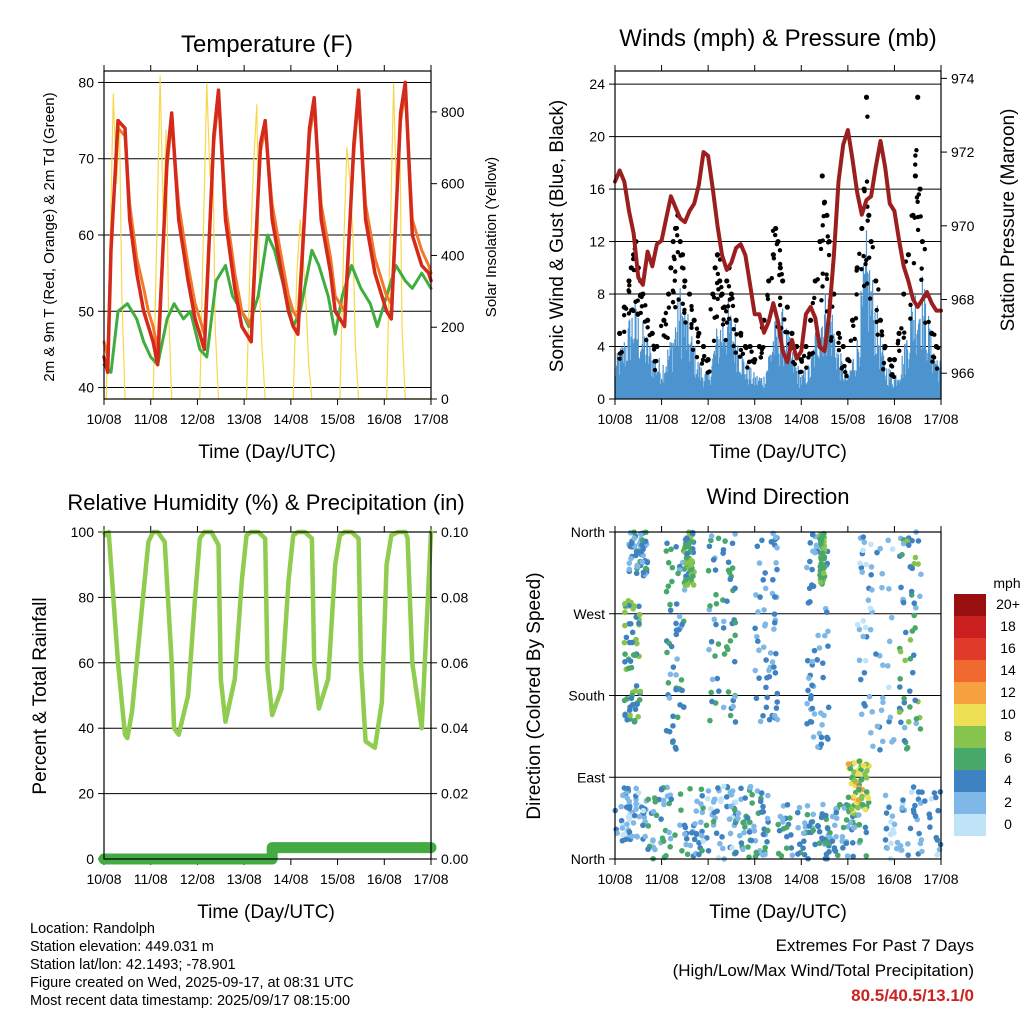 This screenshot has width=1024, height=1024. I want to click on station-location: Location: Randolph, so click(92, 929).